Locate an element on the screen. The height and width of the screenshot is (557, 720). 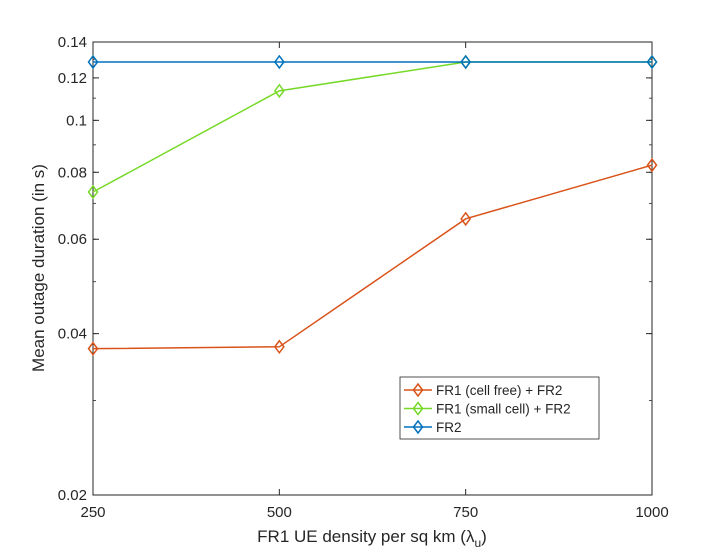
y-tick-label: 0.08 is located at coordinates (72, 172).